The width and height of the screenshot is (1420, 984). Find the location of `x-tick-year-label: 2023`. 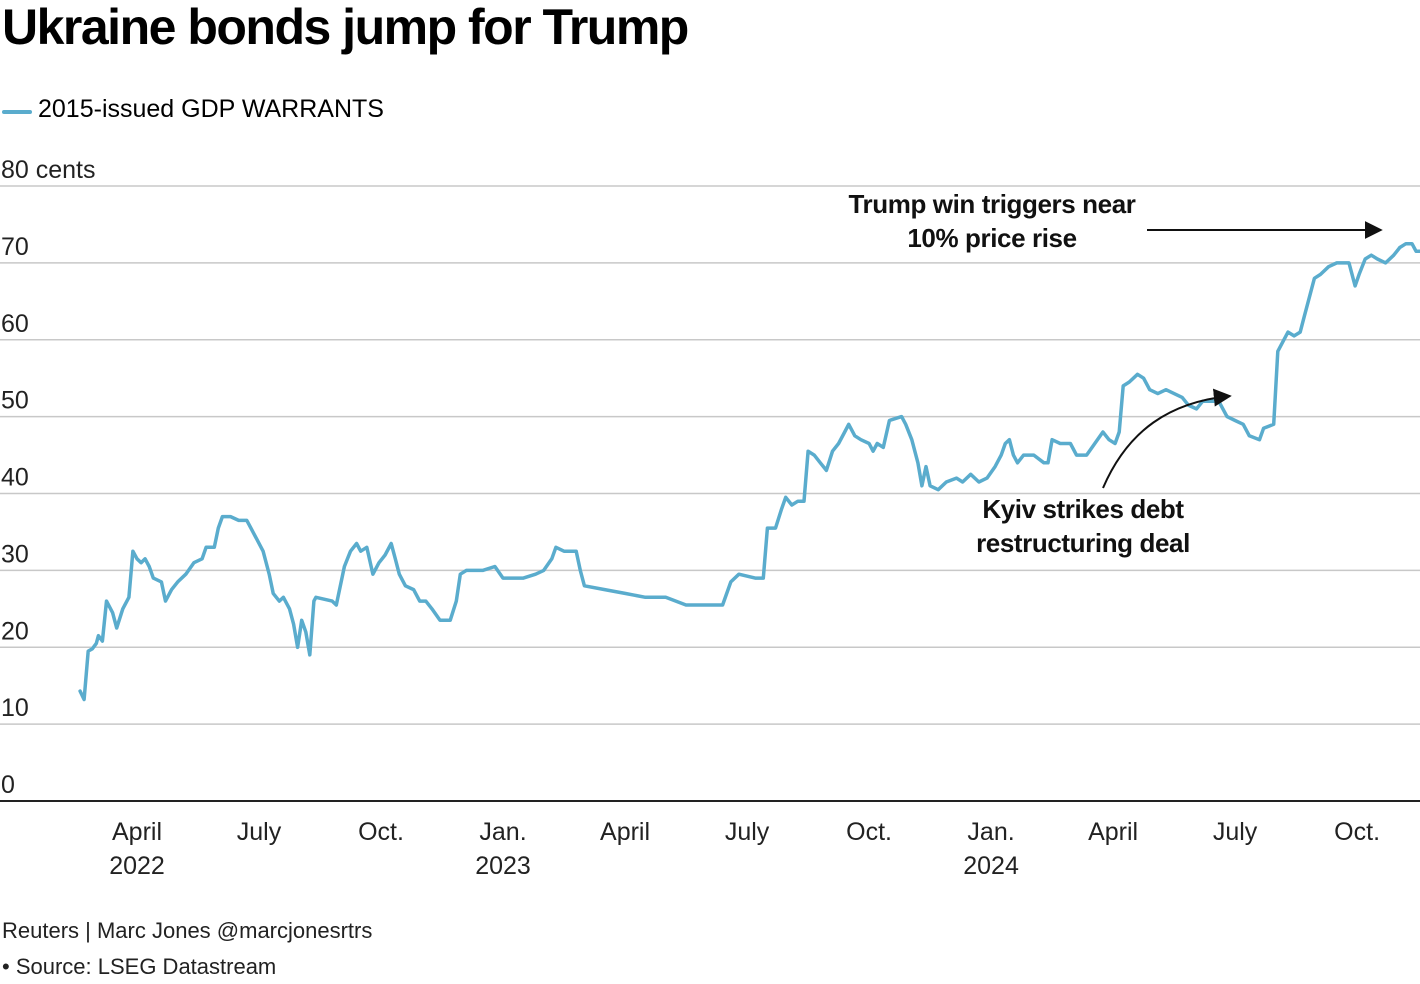

x-tick-year-label: 2023 is located at coordinates (503, 866).